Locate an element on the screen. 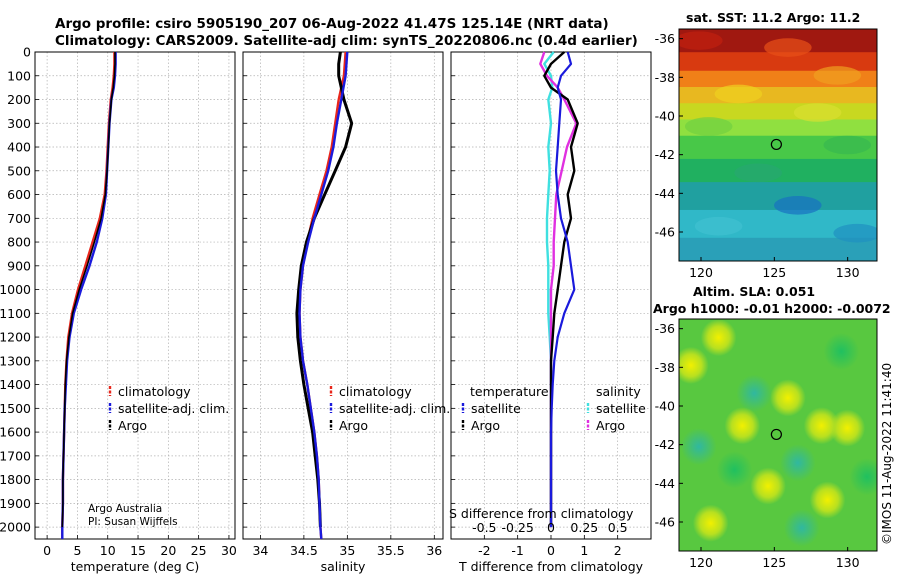  x-tick-label: 20 is located at coordinates (168, 550).